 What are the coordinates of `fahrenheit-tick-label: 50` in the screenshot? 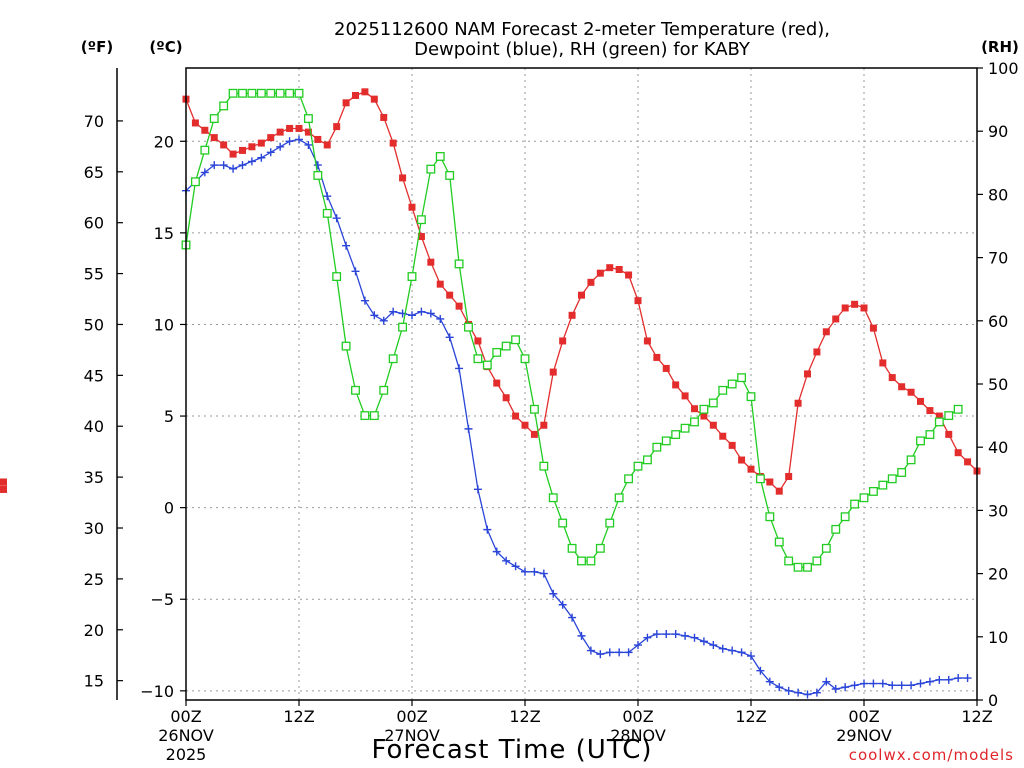 It's located at (94, 324).